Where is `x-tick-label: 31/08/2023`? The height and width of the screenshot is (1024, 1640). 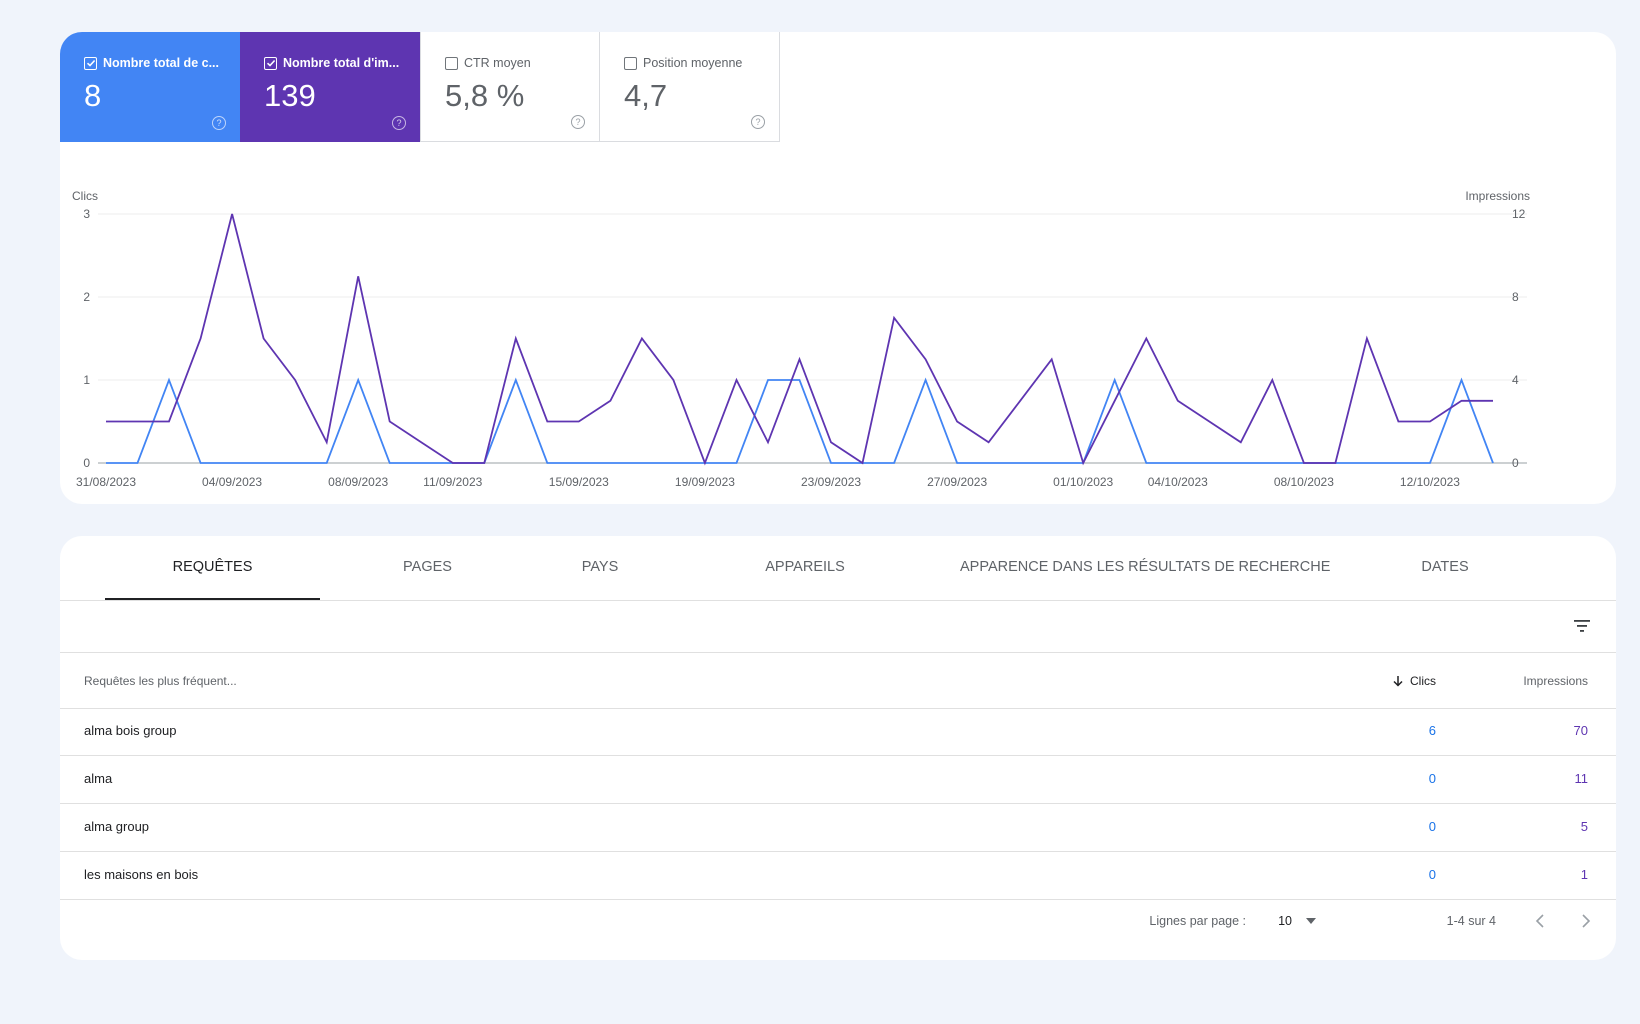
x-tick-label: 31/08/2023 is located at coordinates (106, 482).